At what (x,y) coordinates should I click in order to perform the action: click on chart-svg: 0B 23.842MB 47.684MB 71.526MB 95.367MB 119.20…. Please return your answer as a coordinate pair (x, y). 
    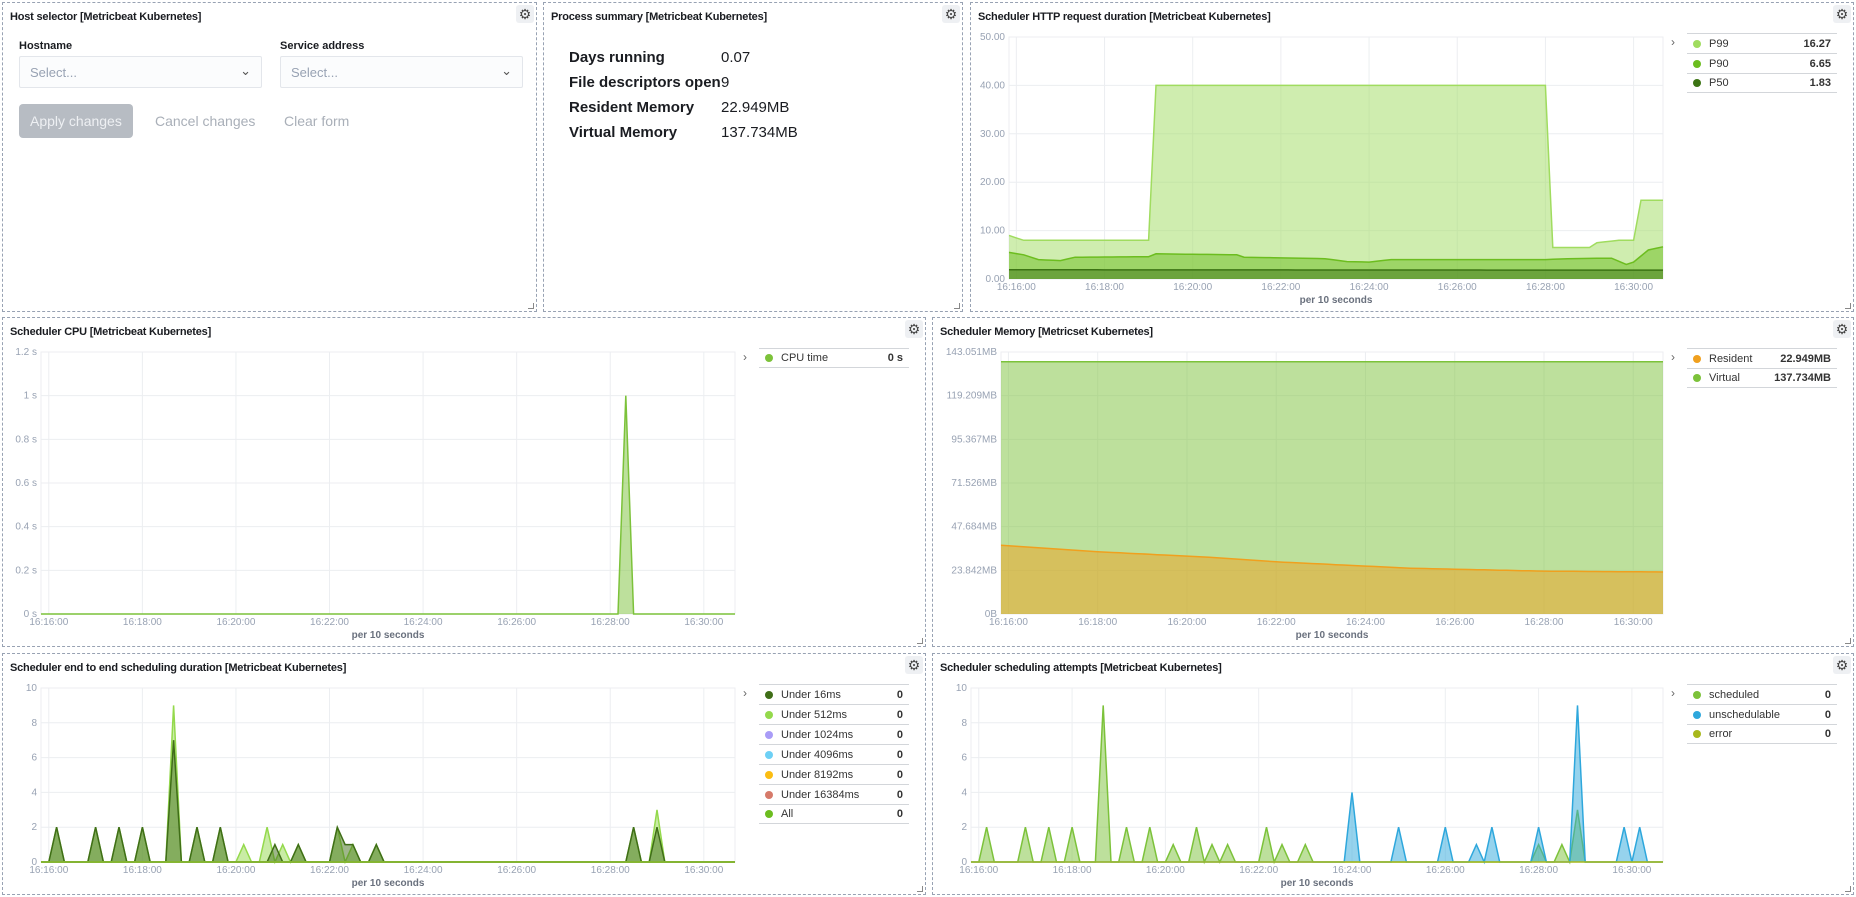
    Looking at the image, I should click on (1305, 494).